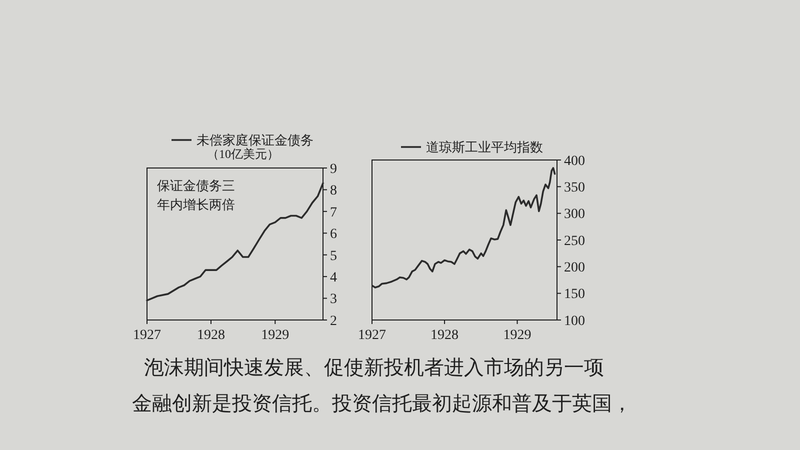 Image resolution: width=800 pixels, height=450 pixels. I want to click on y-tick-label: 6, so click(333, 234).